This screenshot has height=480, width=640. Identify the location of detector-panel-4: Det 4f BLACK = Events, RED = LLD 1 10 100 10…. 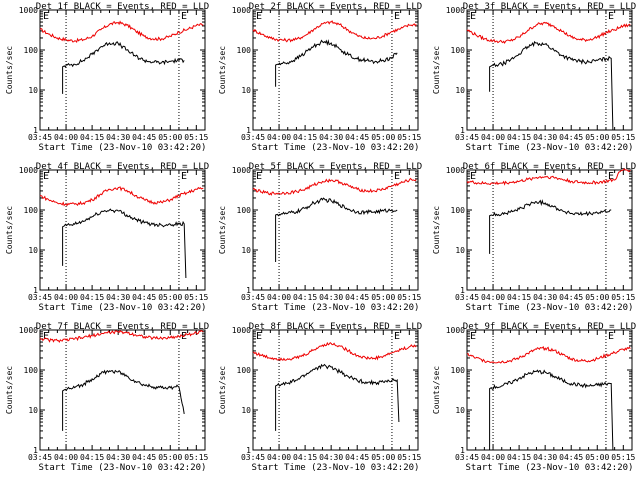
(107, 237).